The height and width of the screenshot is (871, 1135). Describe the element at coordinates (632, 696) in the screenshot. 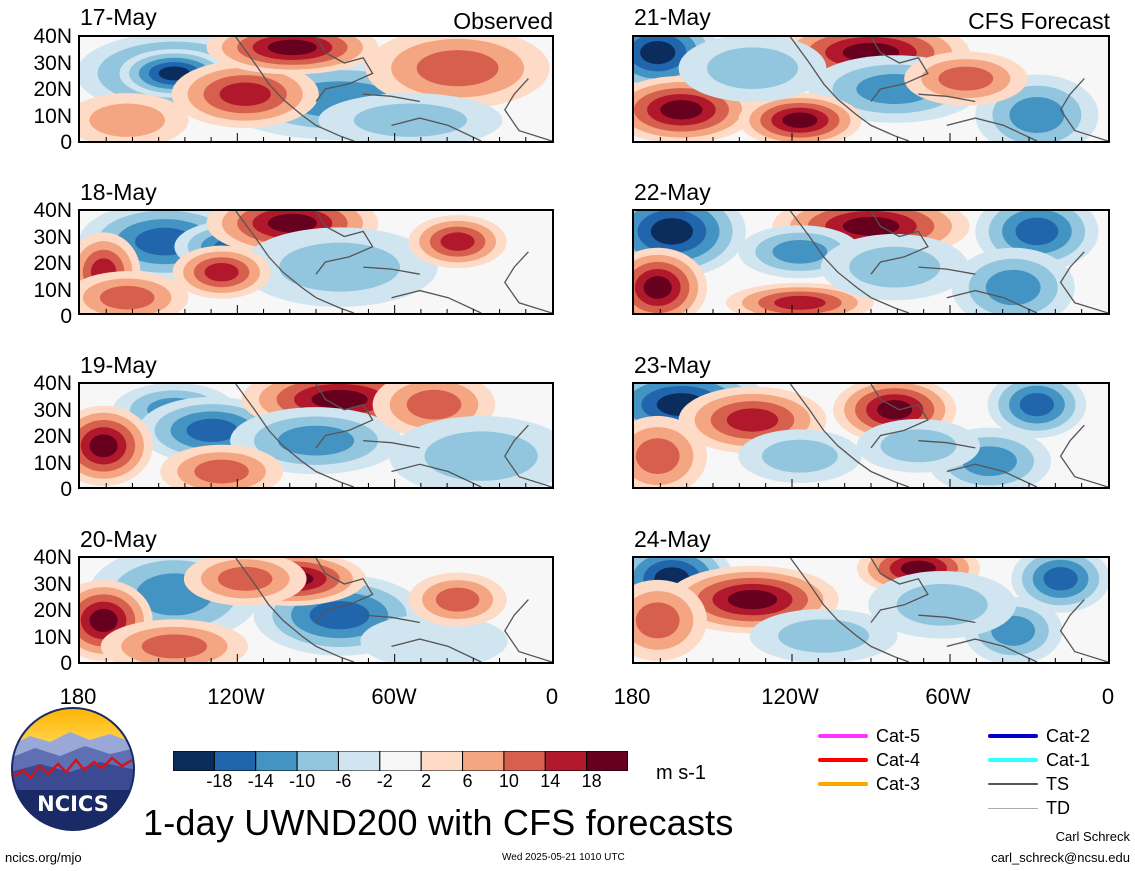

I see `x-tick-180-right: 180` at that location.